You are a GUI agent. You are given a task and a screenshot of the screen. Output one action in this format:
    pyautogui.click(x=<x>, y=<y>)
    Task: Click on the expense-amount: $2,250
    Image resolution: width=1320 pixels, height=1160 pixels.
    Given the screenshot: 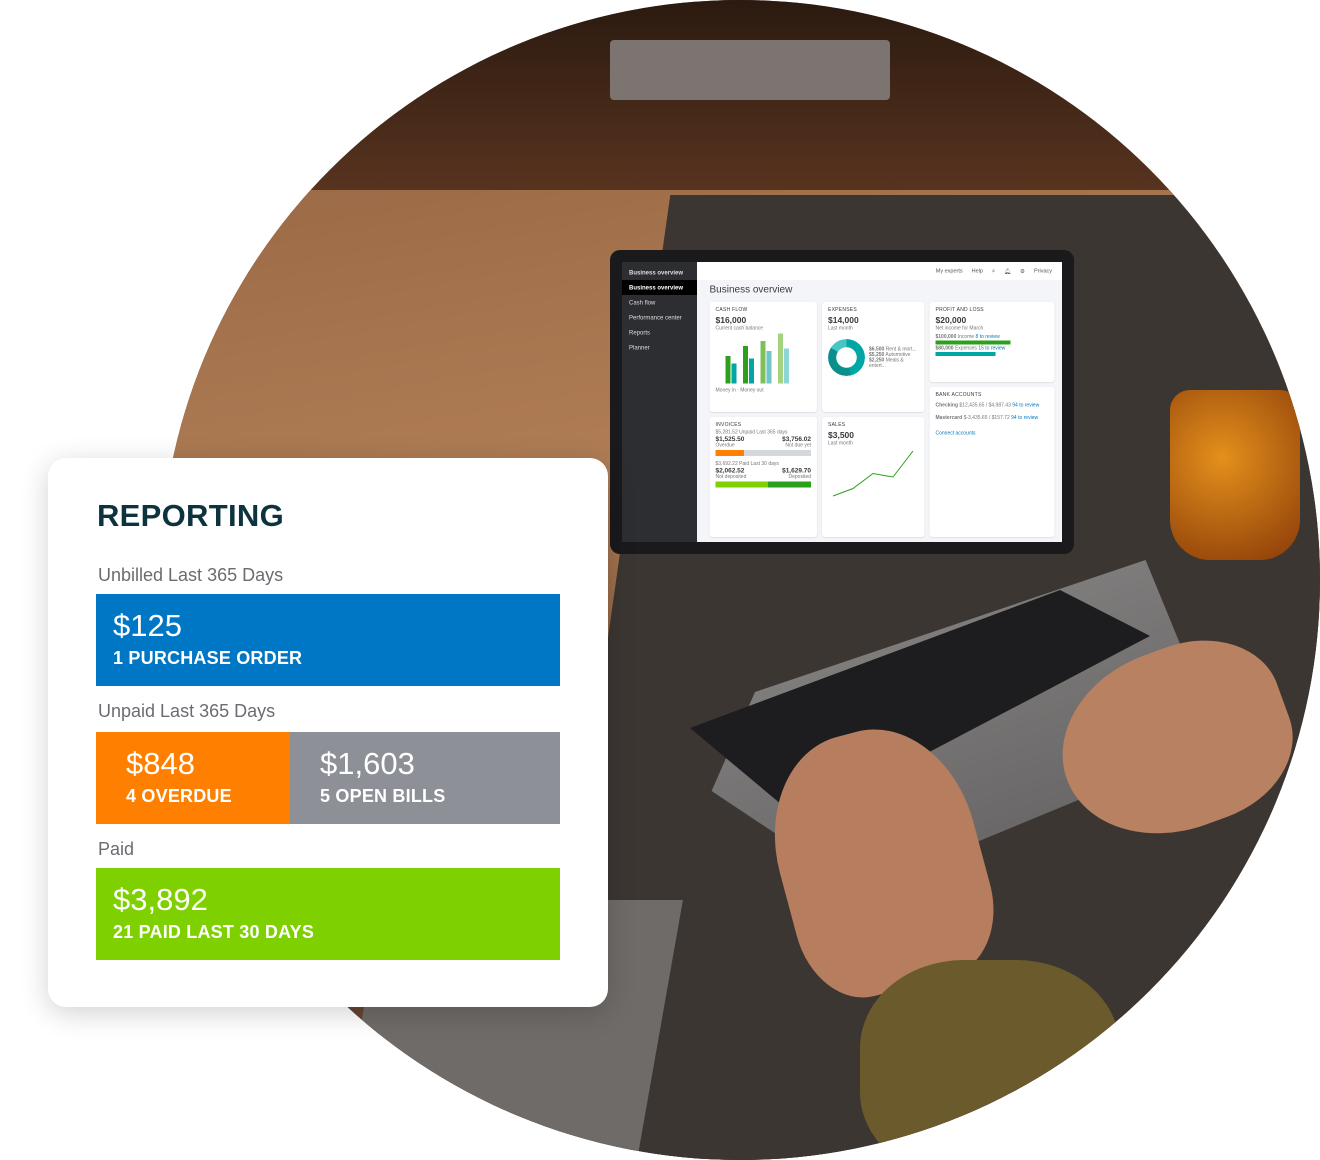 What is the action you would take?
    pyautogui.click(x=877, y=360)
    